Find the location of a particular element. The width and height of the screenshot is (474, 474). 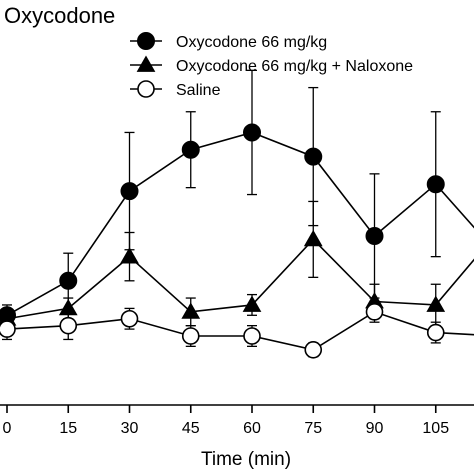

x-tick-label: 75 is located at coordinates (313, 428).